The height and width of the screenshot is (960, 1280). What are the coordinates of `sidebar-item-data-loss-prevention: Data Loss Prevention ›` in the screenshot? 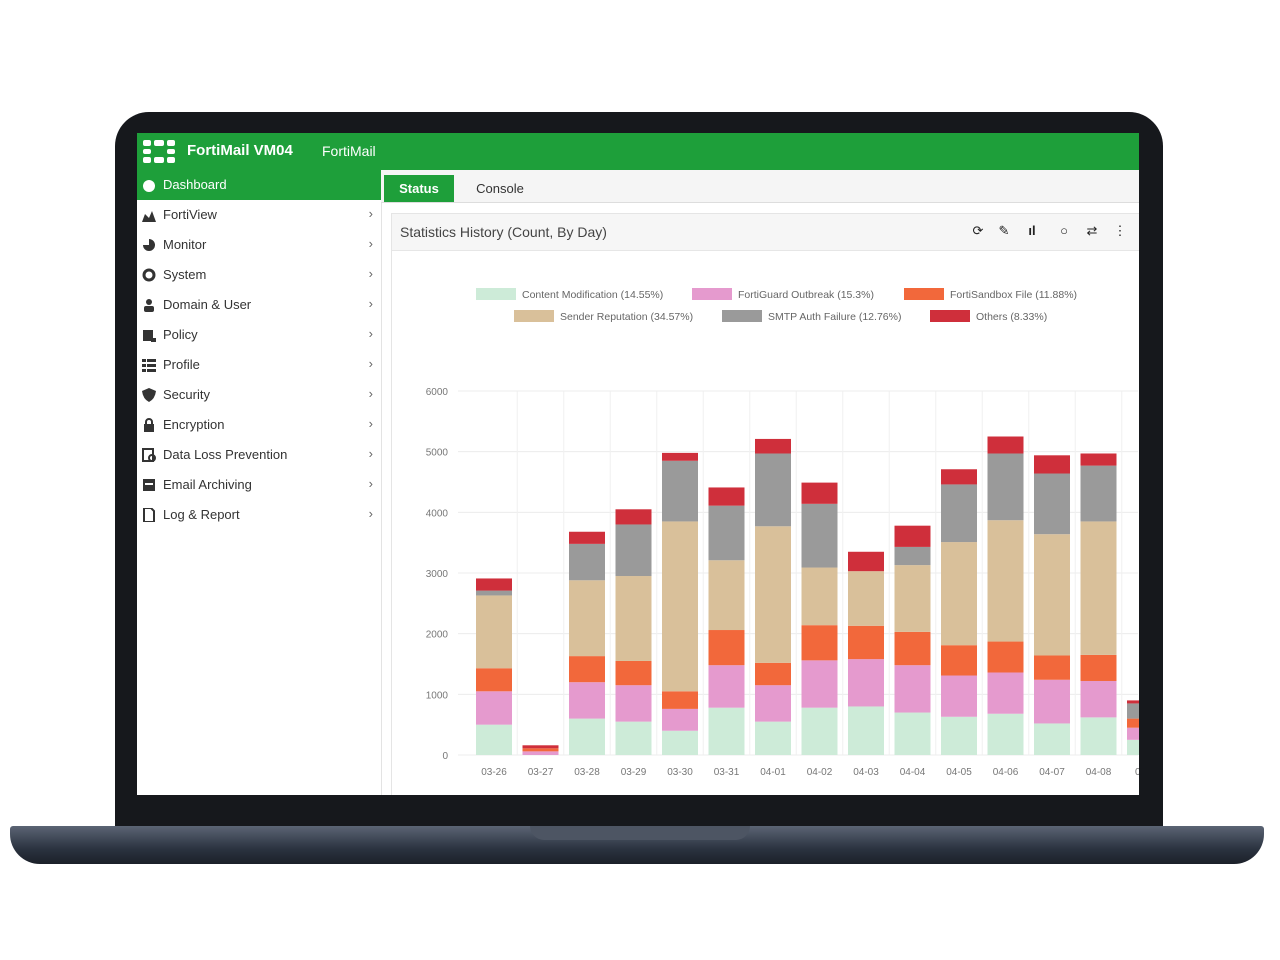 It's located at (259, 455).